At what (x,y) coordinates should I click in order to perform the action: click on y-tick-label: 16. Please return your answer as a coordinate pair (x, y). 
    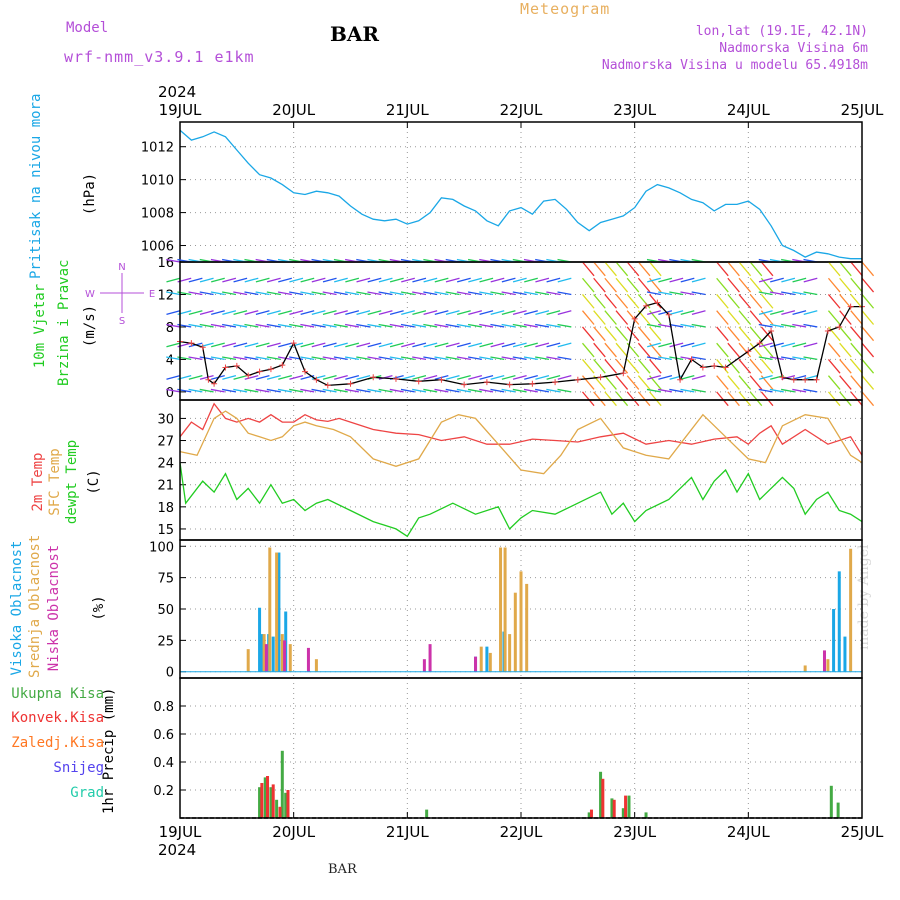
    Looking at the image, I should click on (165, 263).